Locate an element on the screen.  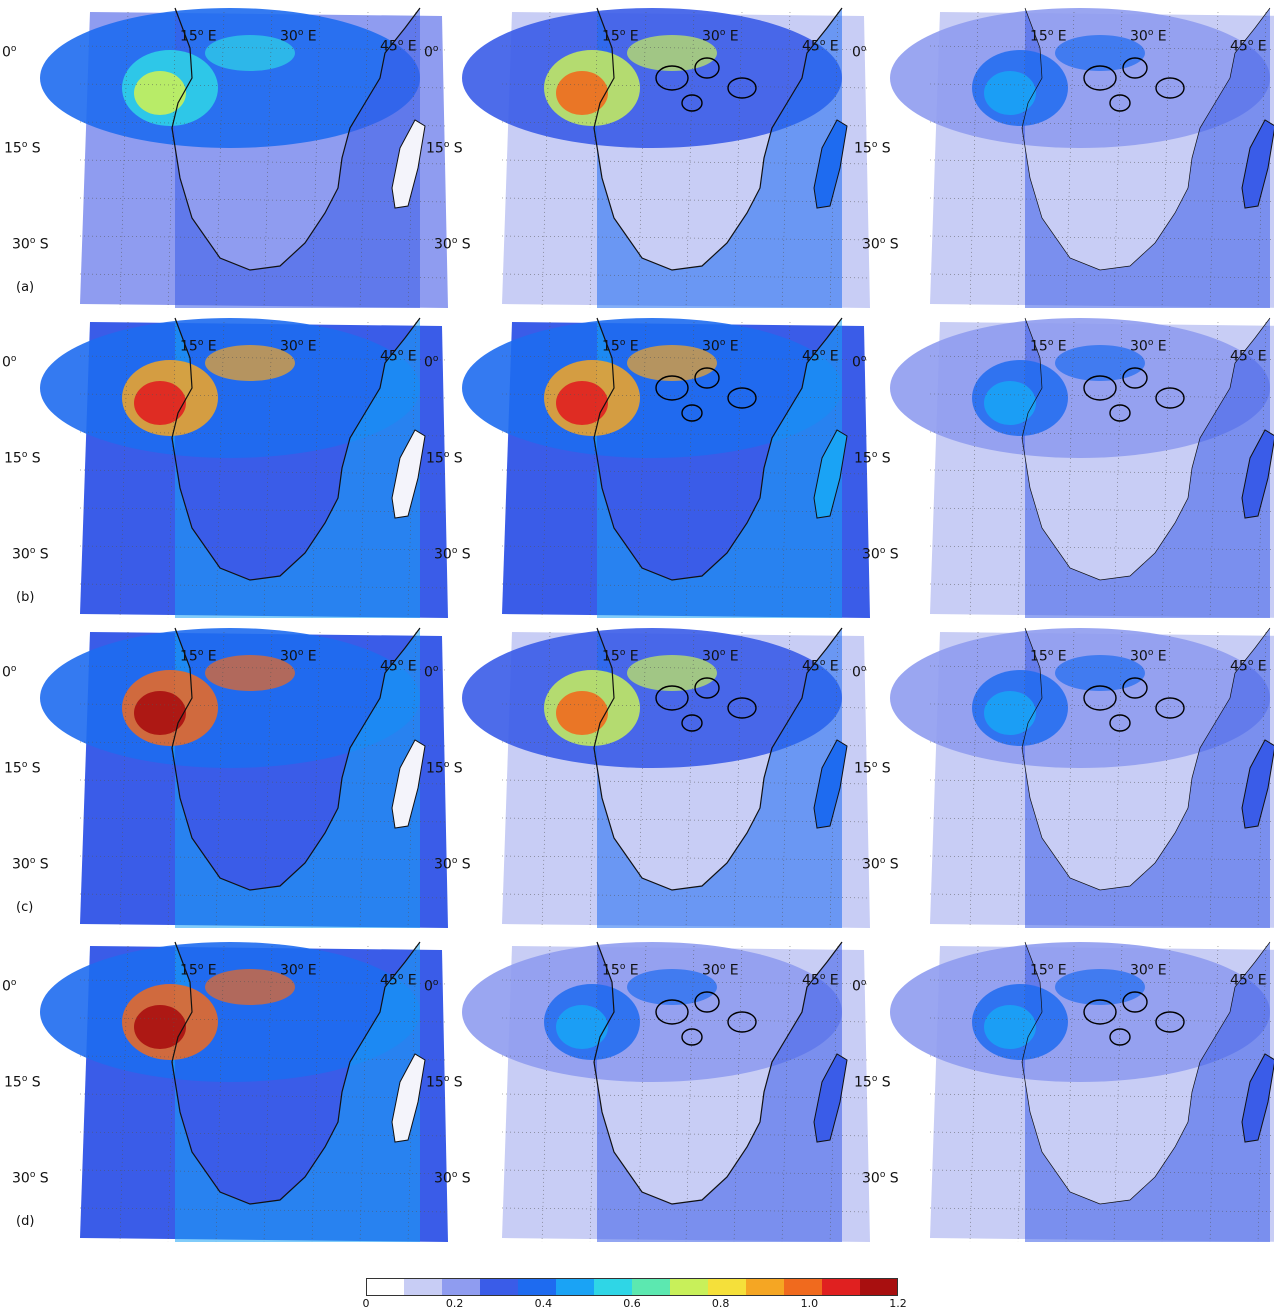
madagascar is located at coordinates (408, 474).